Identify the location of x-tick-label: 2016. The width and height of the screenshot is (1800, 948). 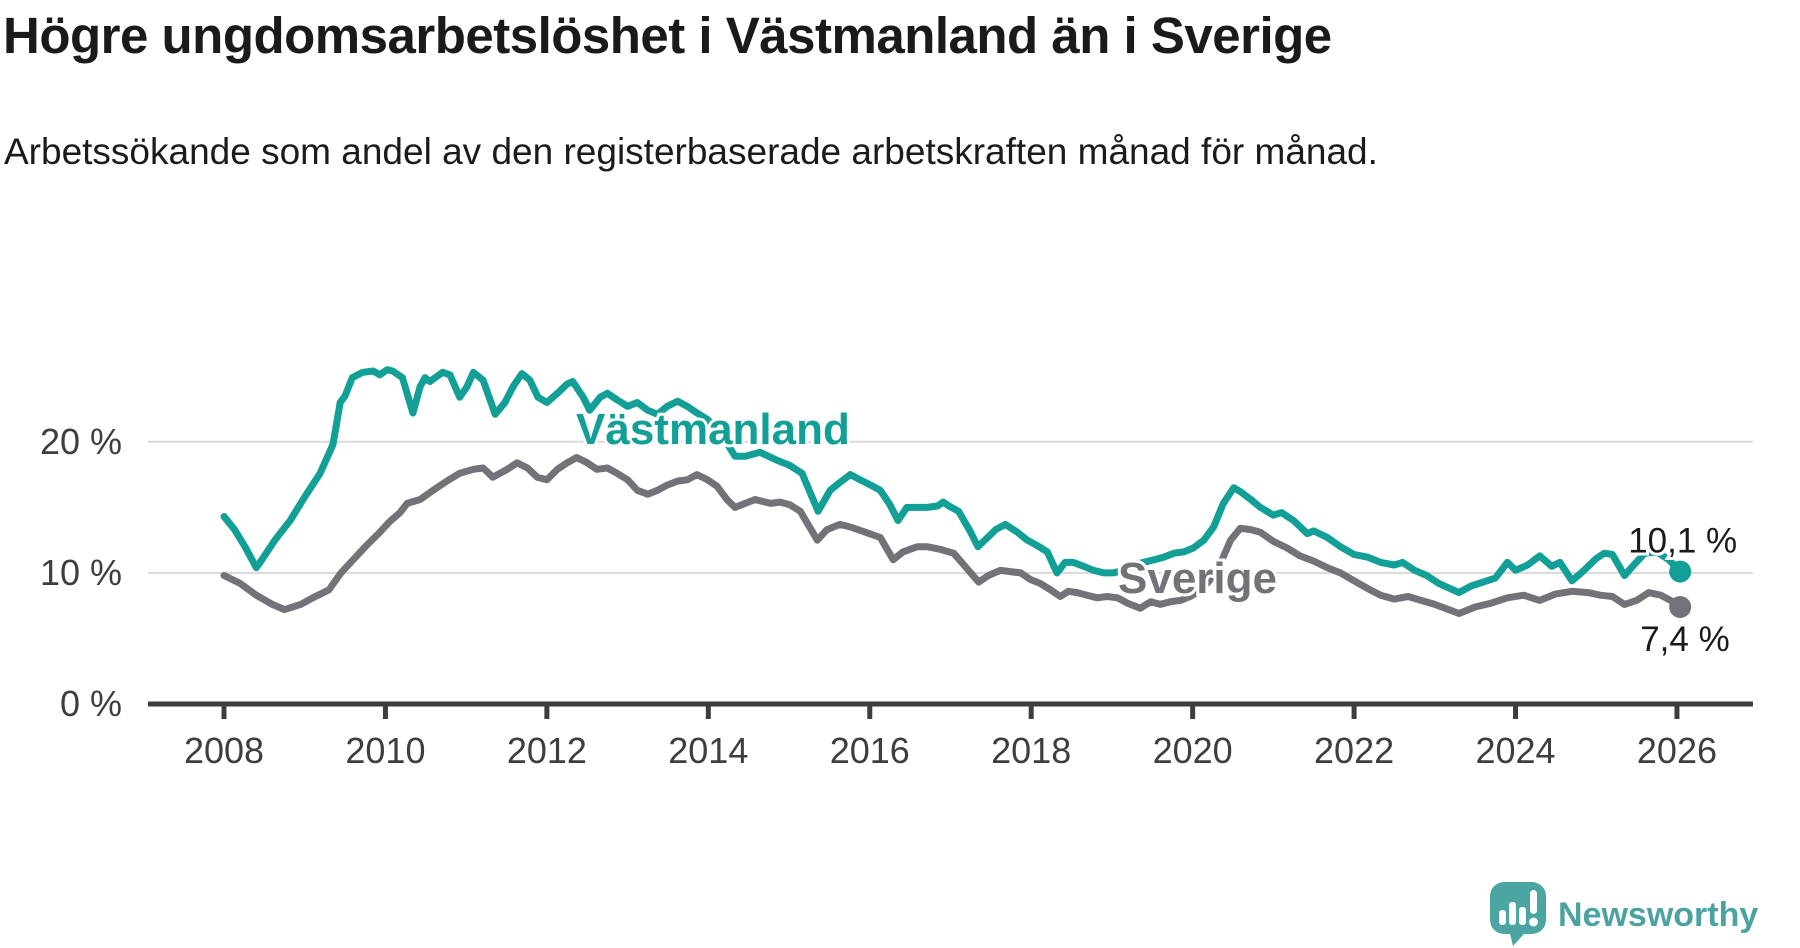
(870, 750).